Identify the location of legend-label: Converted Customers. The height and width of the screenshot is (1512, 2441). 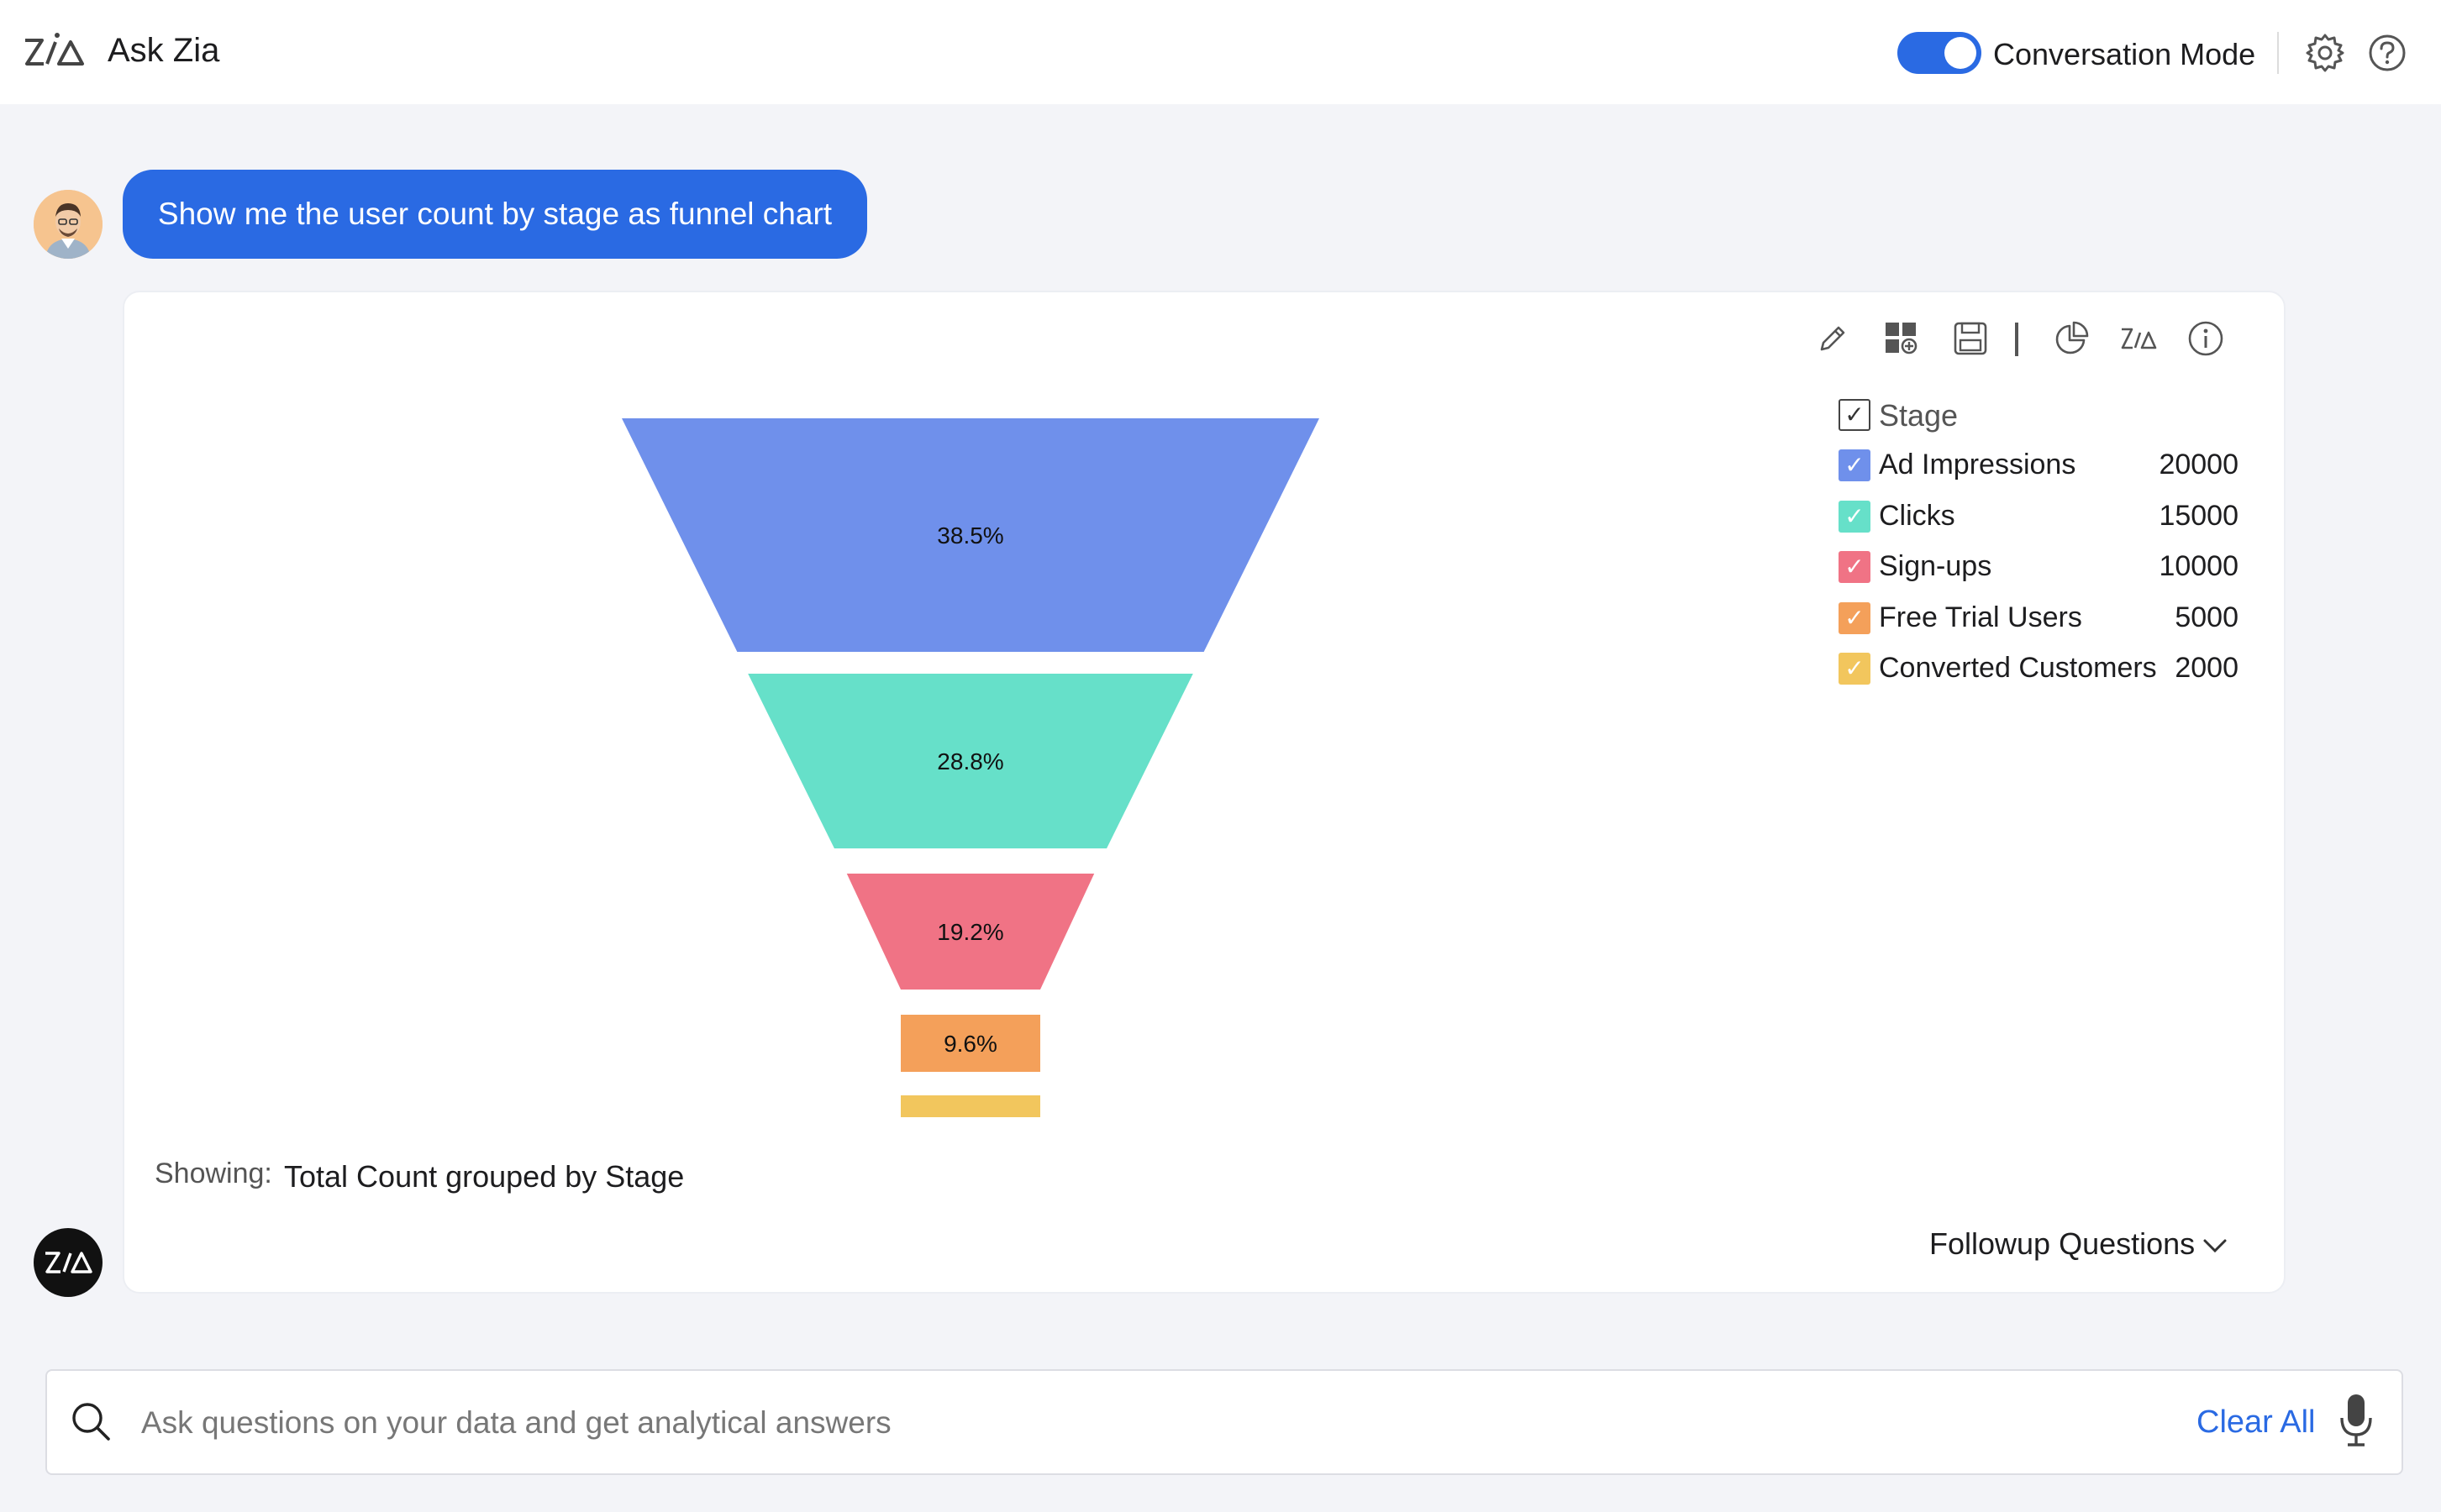
(2018, 668).